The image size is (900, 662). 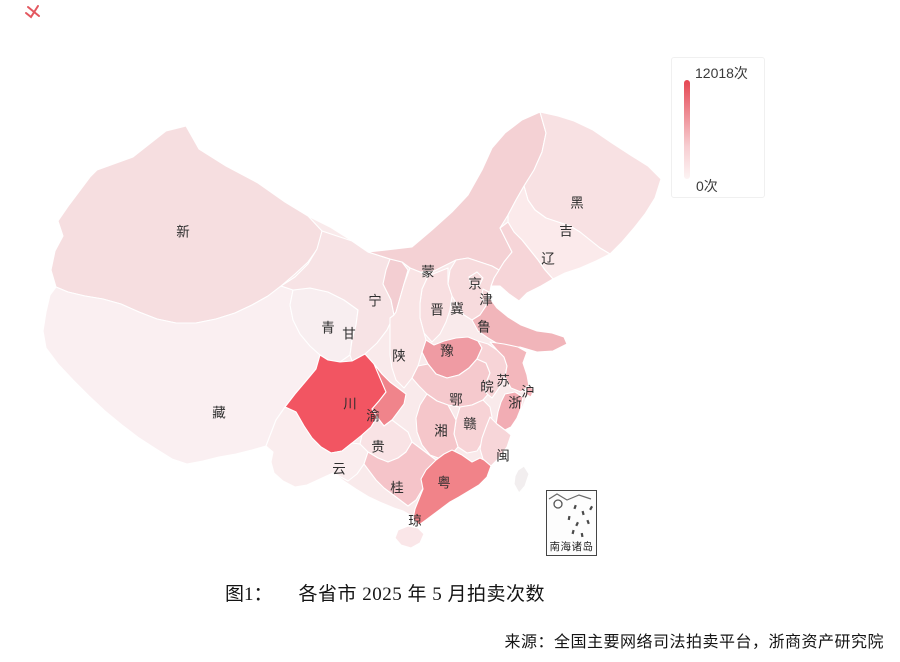 I want to click on stray-red-mark, so click(x=32, y=12).